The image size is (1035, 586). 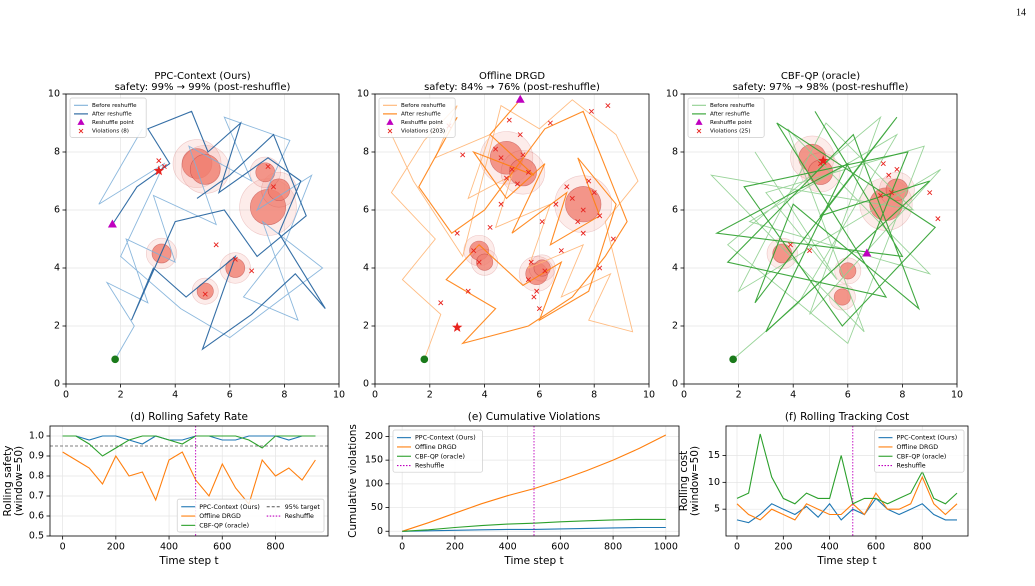 I want to click on y-tick-label: 50, so click(x=377, y=507).